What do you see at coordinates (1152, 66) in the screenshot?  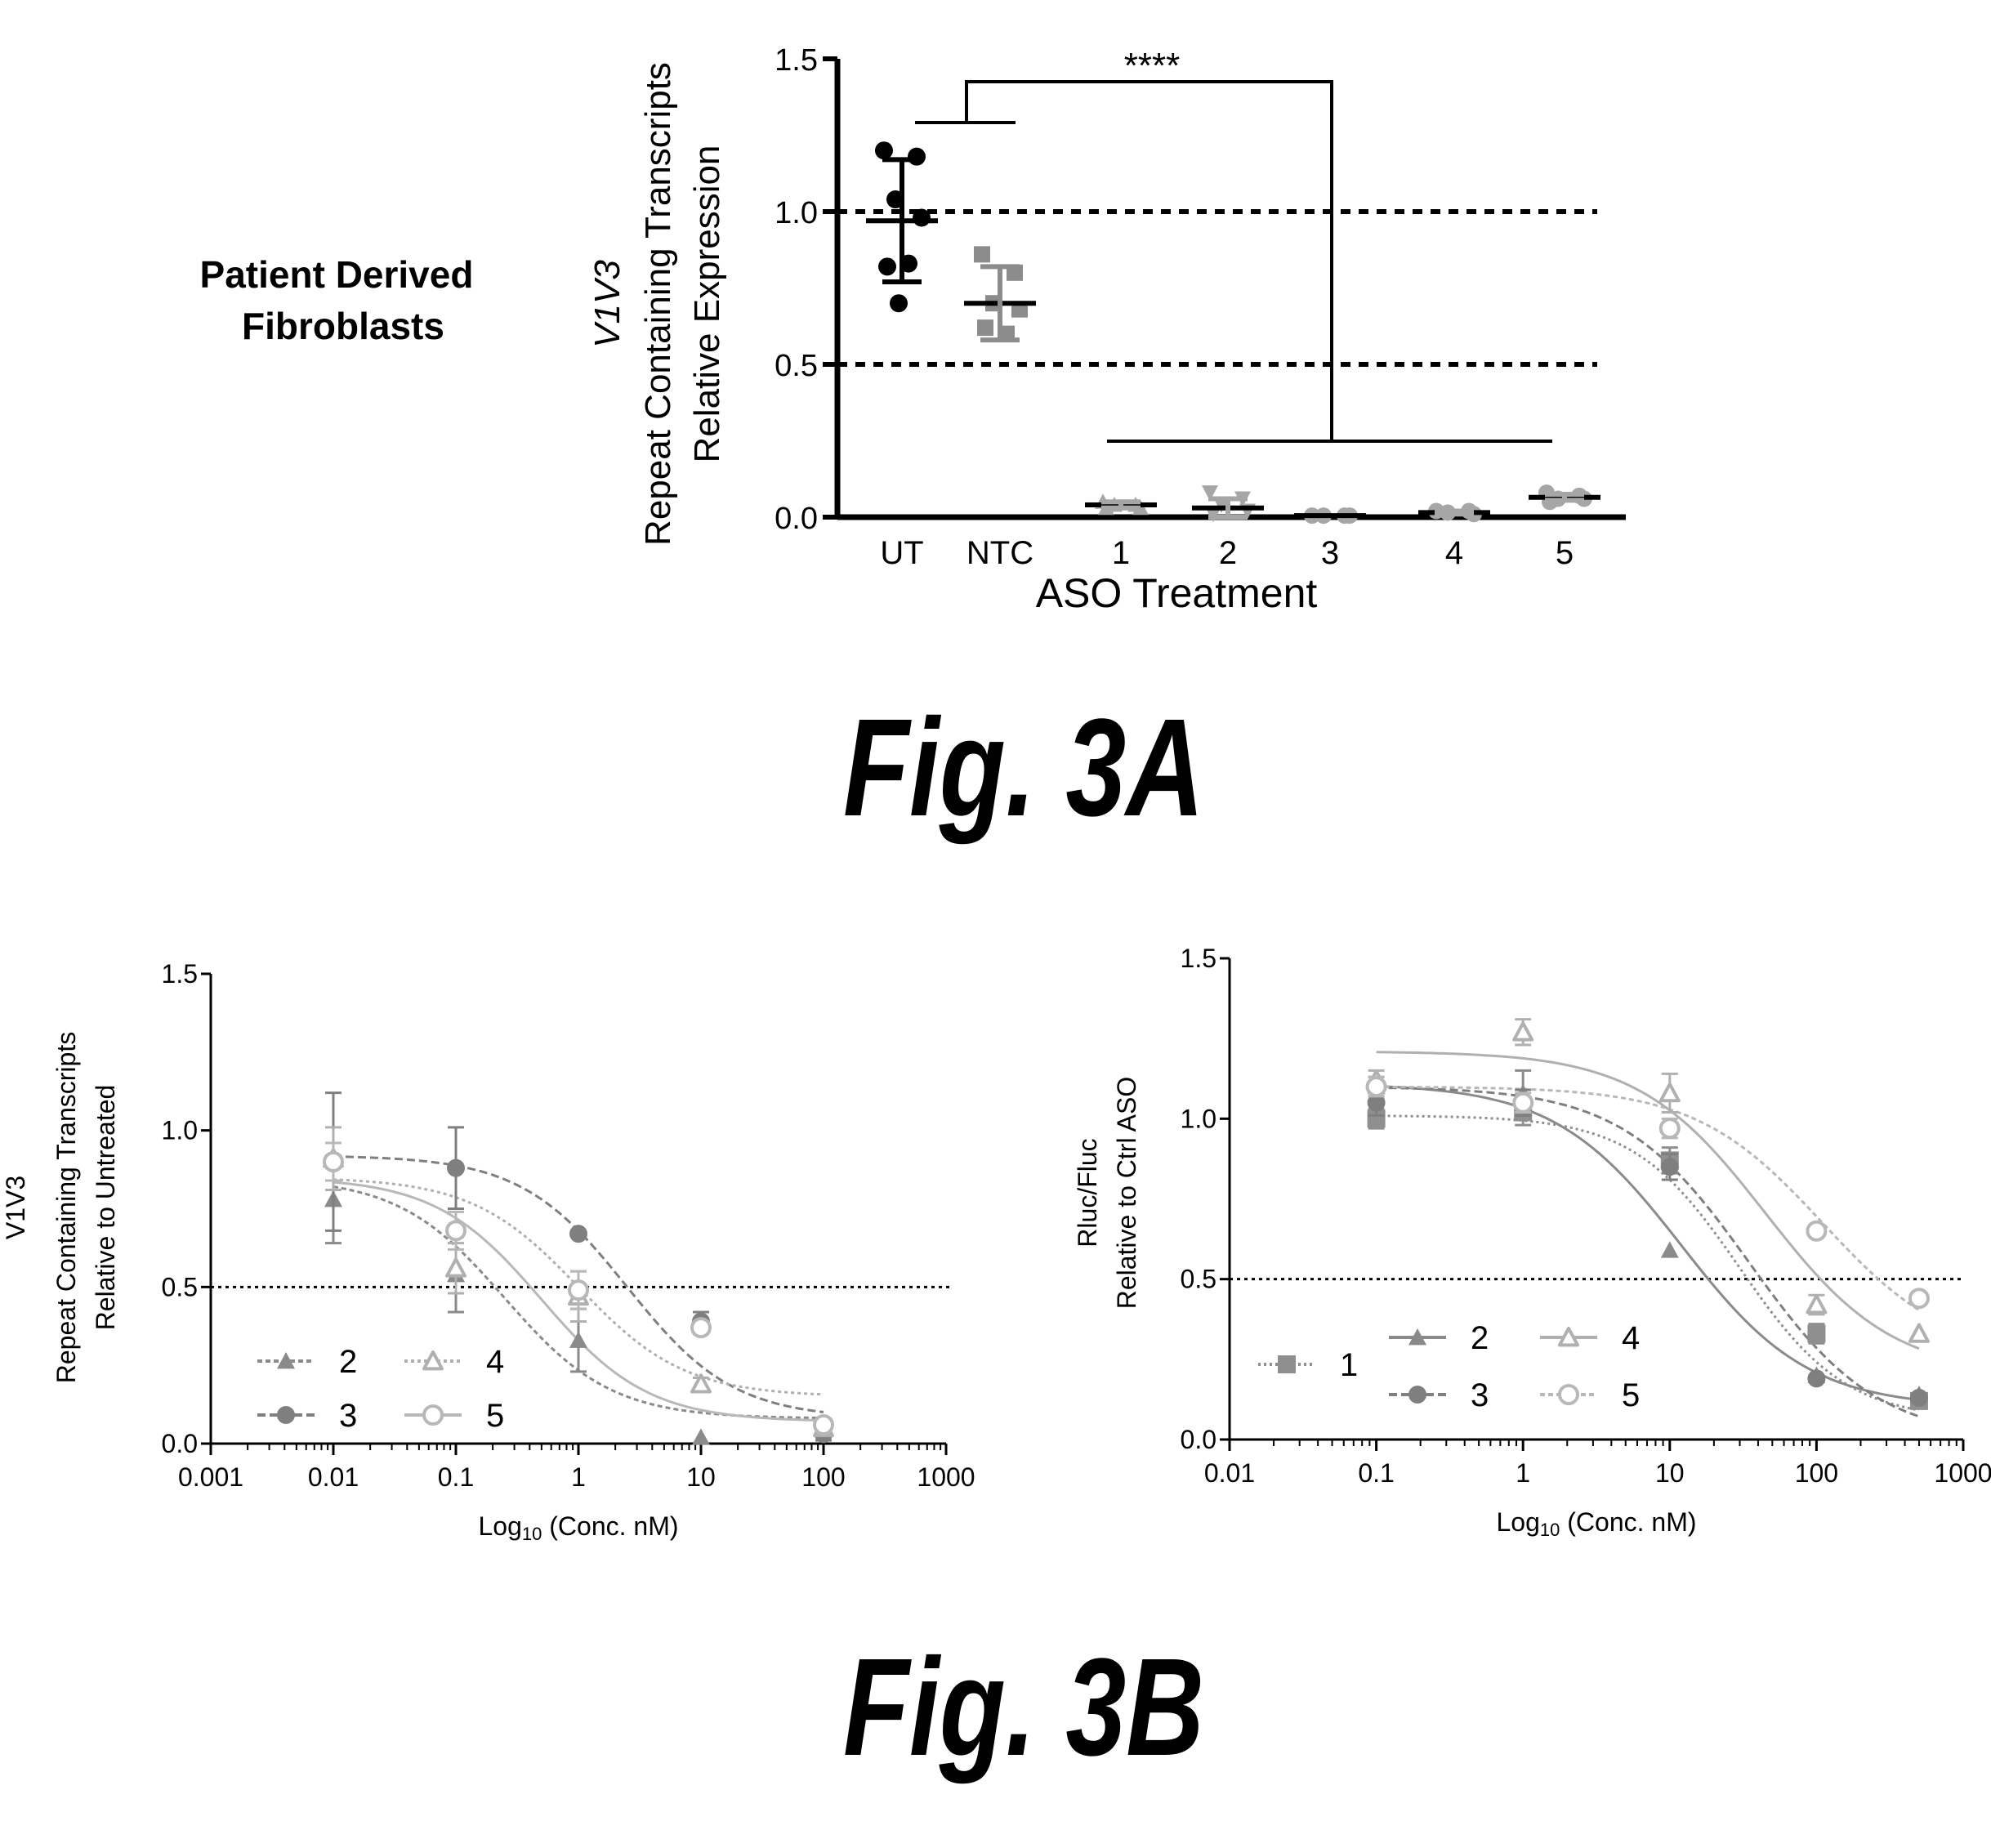 I see `significance-label: ****` at bounding box center [1152, 66].